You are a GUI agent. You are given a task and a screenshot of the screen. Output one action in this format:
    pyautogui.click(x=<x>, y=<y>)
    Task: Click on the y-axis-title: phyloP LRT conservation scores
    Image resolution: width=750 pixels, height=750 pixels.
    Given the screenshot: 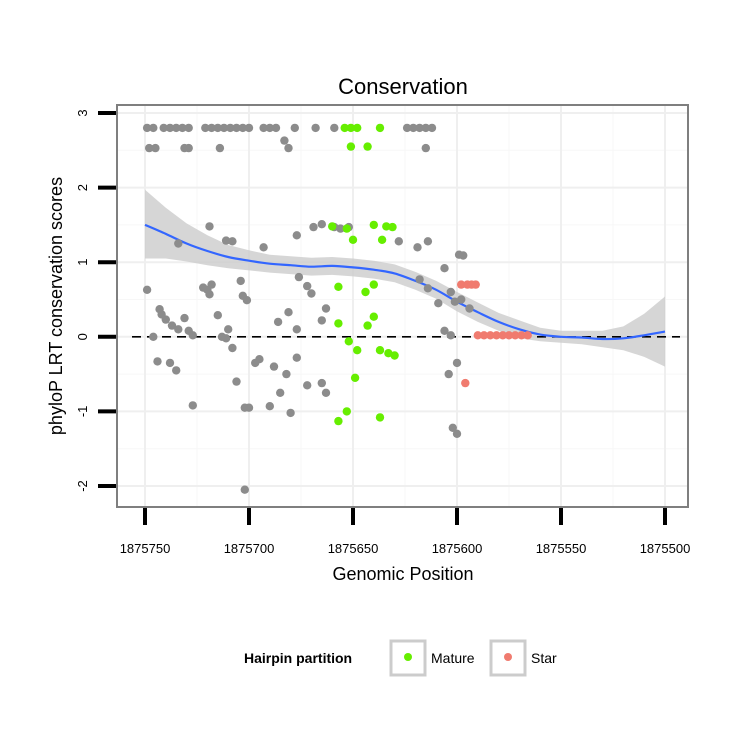 What is the action you would take?
    pyautogui.click(x=56, y=306)
    